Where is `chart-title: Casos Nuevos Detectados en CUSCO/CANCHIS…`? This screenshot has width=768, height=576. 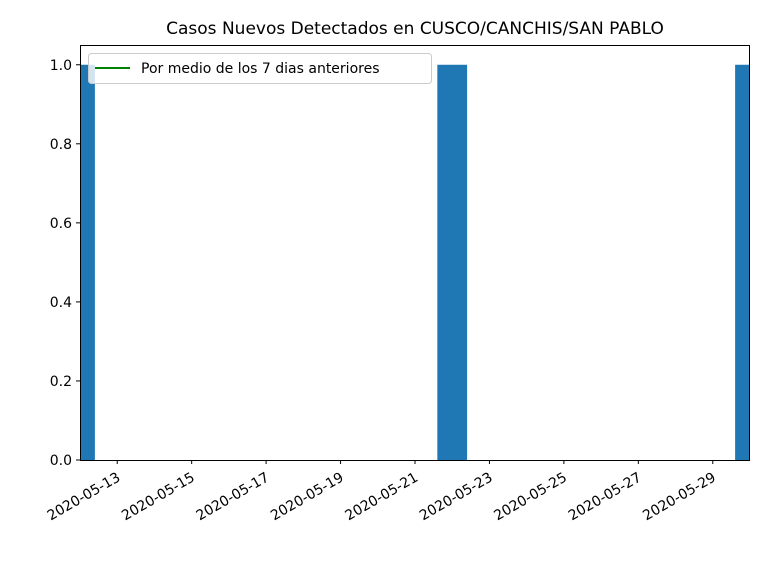
chart-title: Casos Nuevos Detectados en CUSCO/CANCHIS… is located at coordinates (415, 29).